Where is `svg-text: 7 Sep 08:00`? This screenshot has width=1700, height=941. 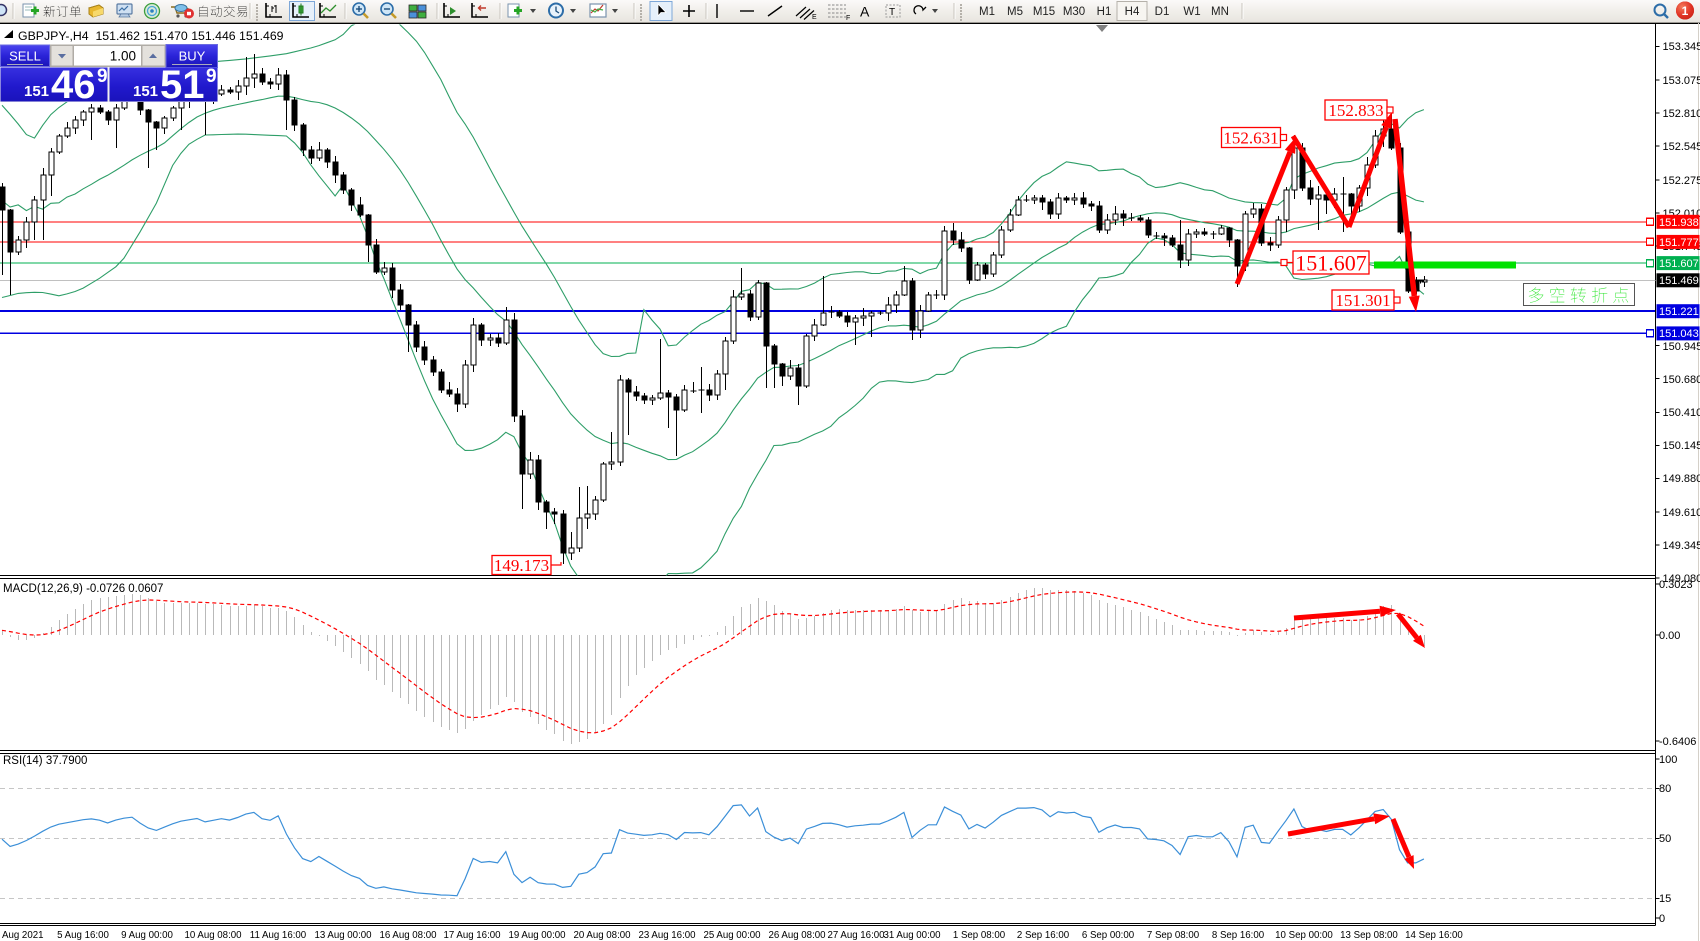
svg-text: 7 Sep 08:00 is located at coordinates (1173, 935).